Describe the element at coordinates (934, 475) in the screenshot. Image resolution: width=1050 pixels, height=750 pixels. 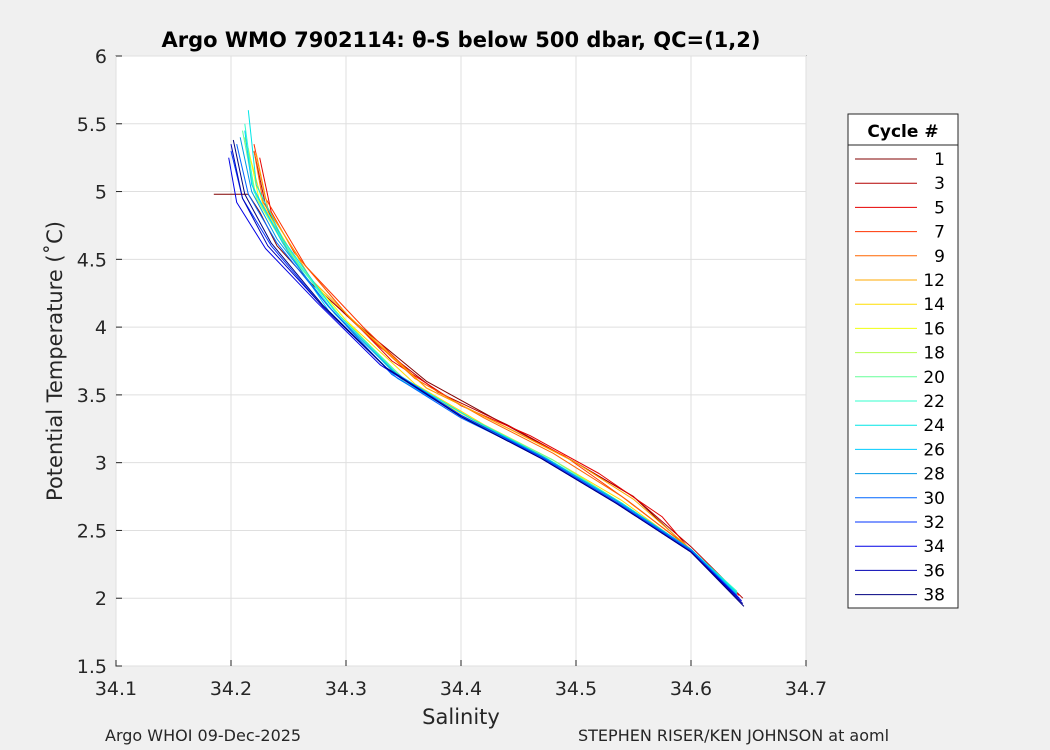
I see `legend-entry-label: 28` at that location.